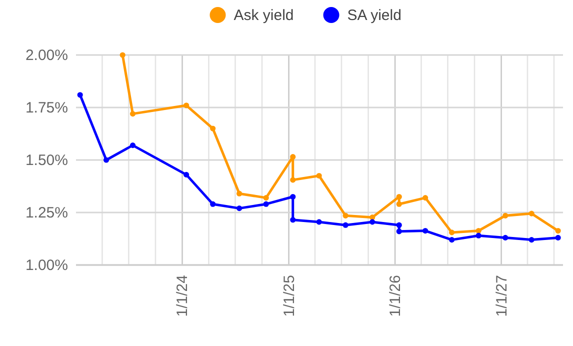  Describe the element at coordinates (501, 296) in the screenshot. I see `x-tick-label: 1/1/27` at that location.